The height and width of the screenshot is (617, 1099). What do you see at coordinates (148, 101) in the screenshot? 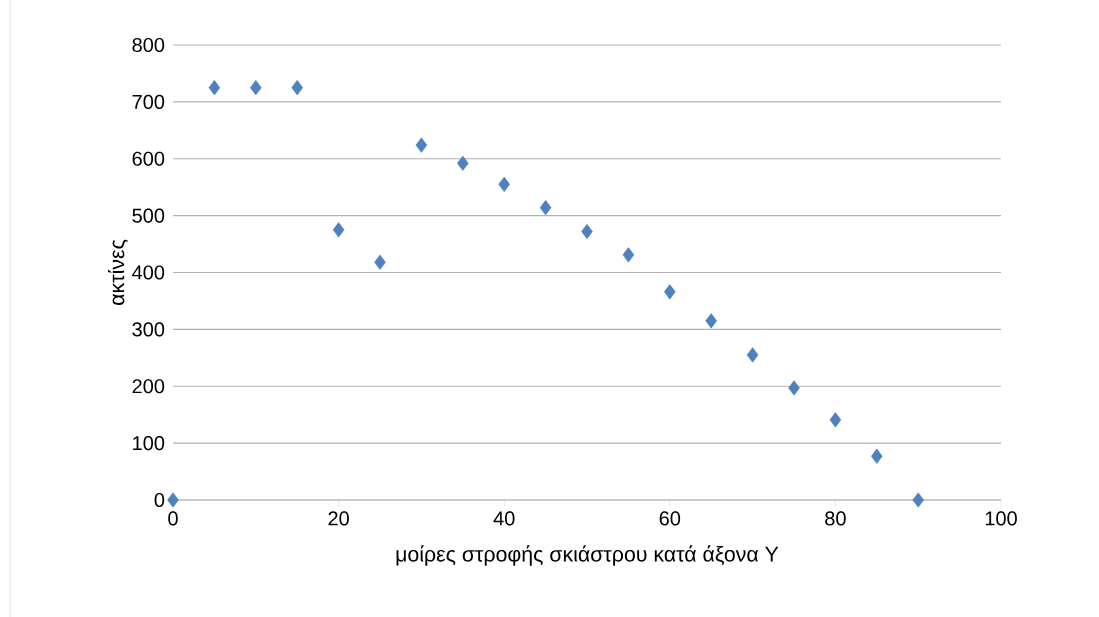
I see `y-tick-label: 700` at bounding box center [148, 101].